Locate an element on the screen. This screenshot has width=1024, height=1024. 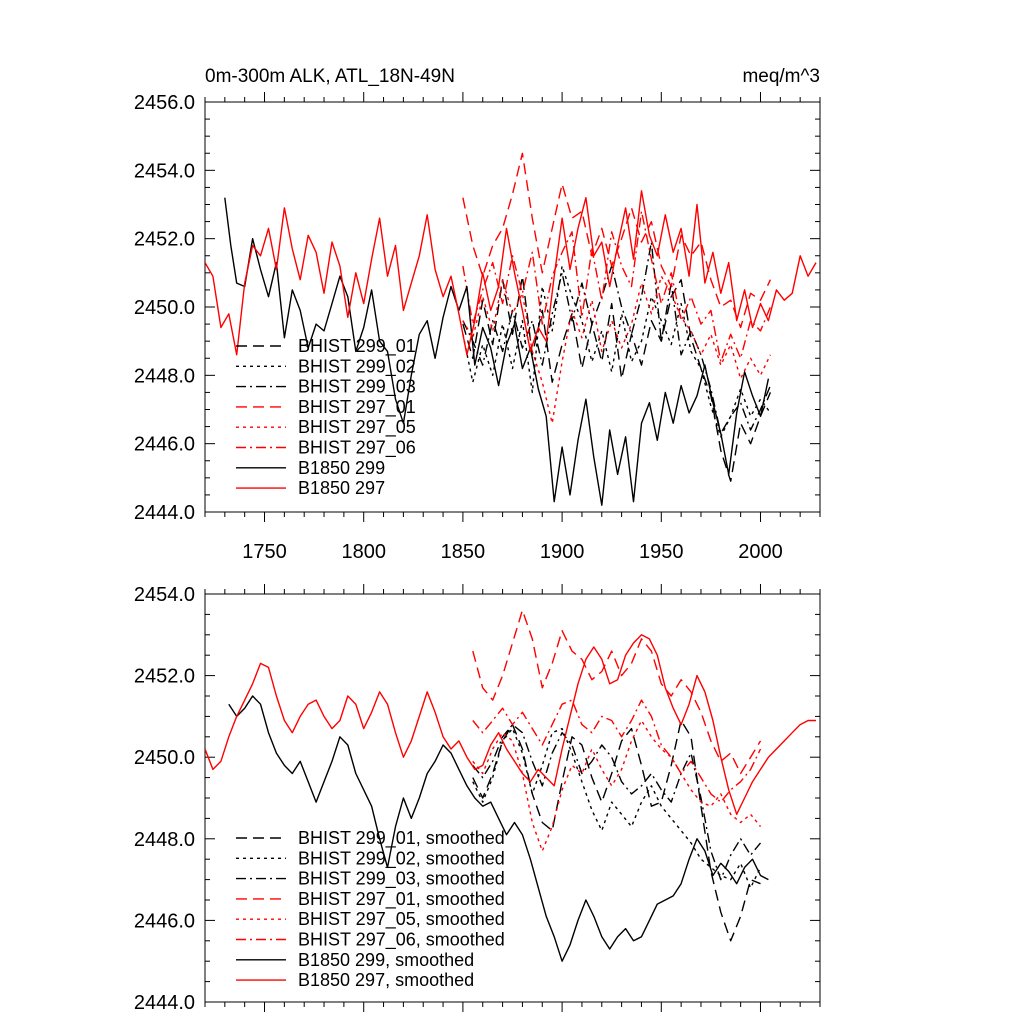
legend-label: B1850 299, smoothed is located at coordinates (386, 960).